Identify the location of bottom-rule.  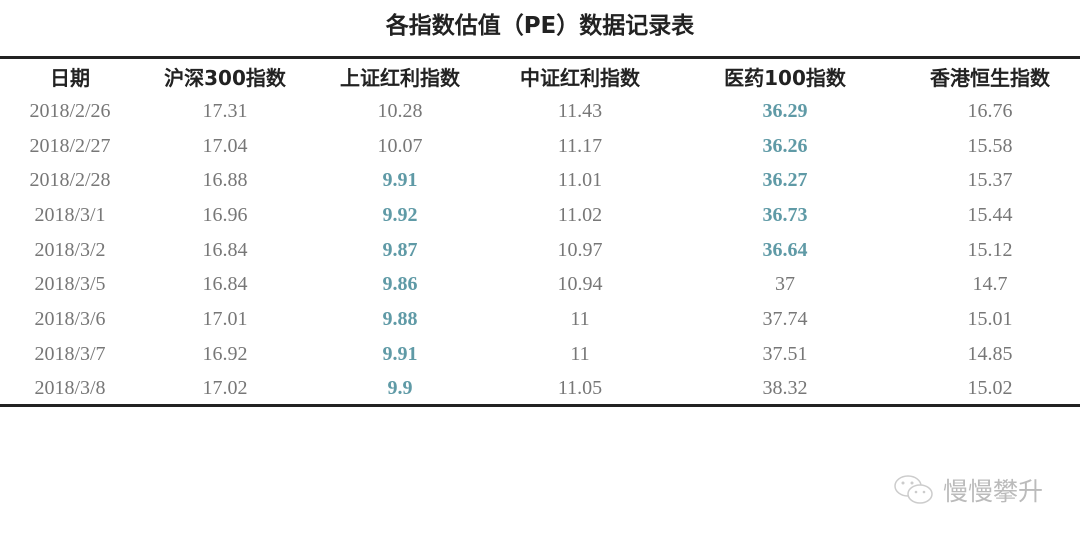
(540, 405).